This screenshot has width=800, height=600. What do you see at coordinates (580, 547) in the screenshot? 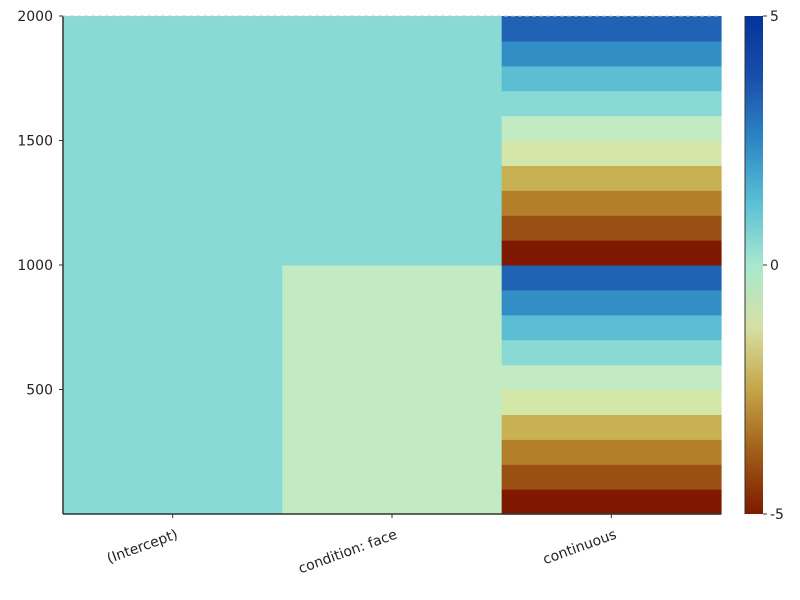
I see `x-tick-label: continuous` at bounding box center [580, 547].